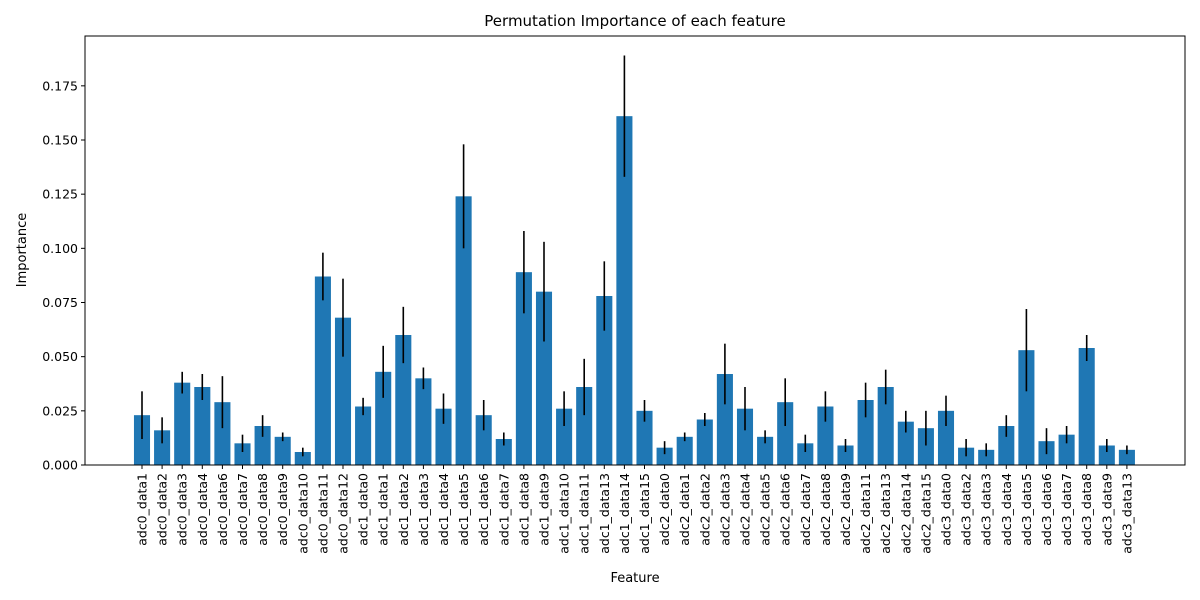  I want to click on y-tick-label: 0.000, so click(60, 465).